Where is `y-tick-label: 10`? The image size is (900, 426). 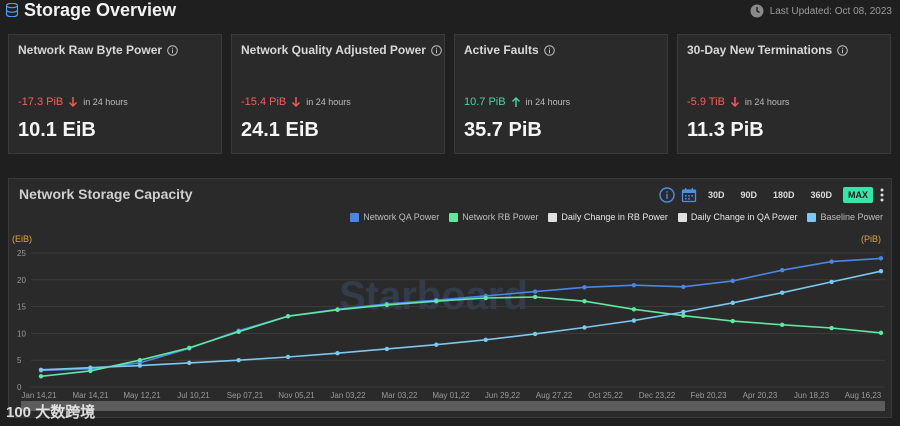 y-tick-label: 10 is located at coordinates (21, 333).